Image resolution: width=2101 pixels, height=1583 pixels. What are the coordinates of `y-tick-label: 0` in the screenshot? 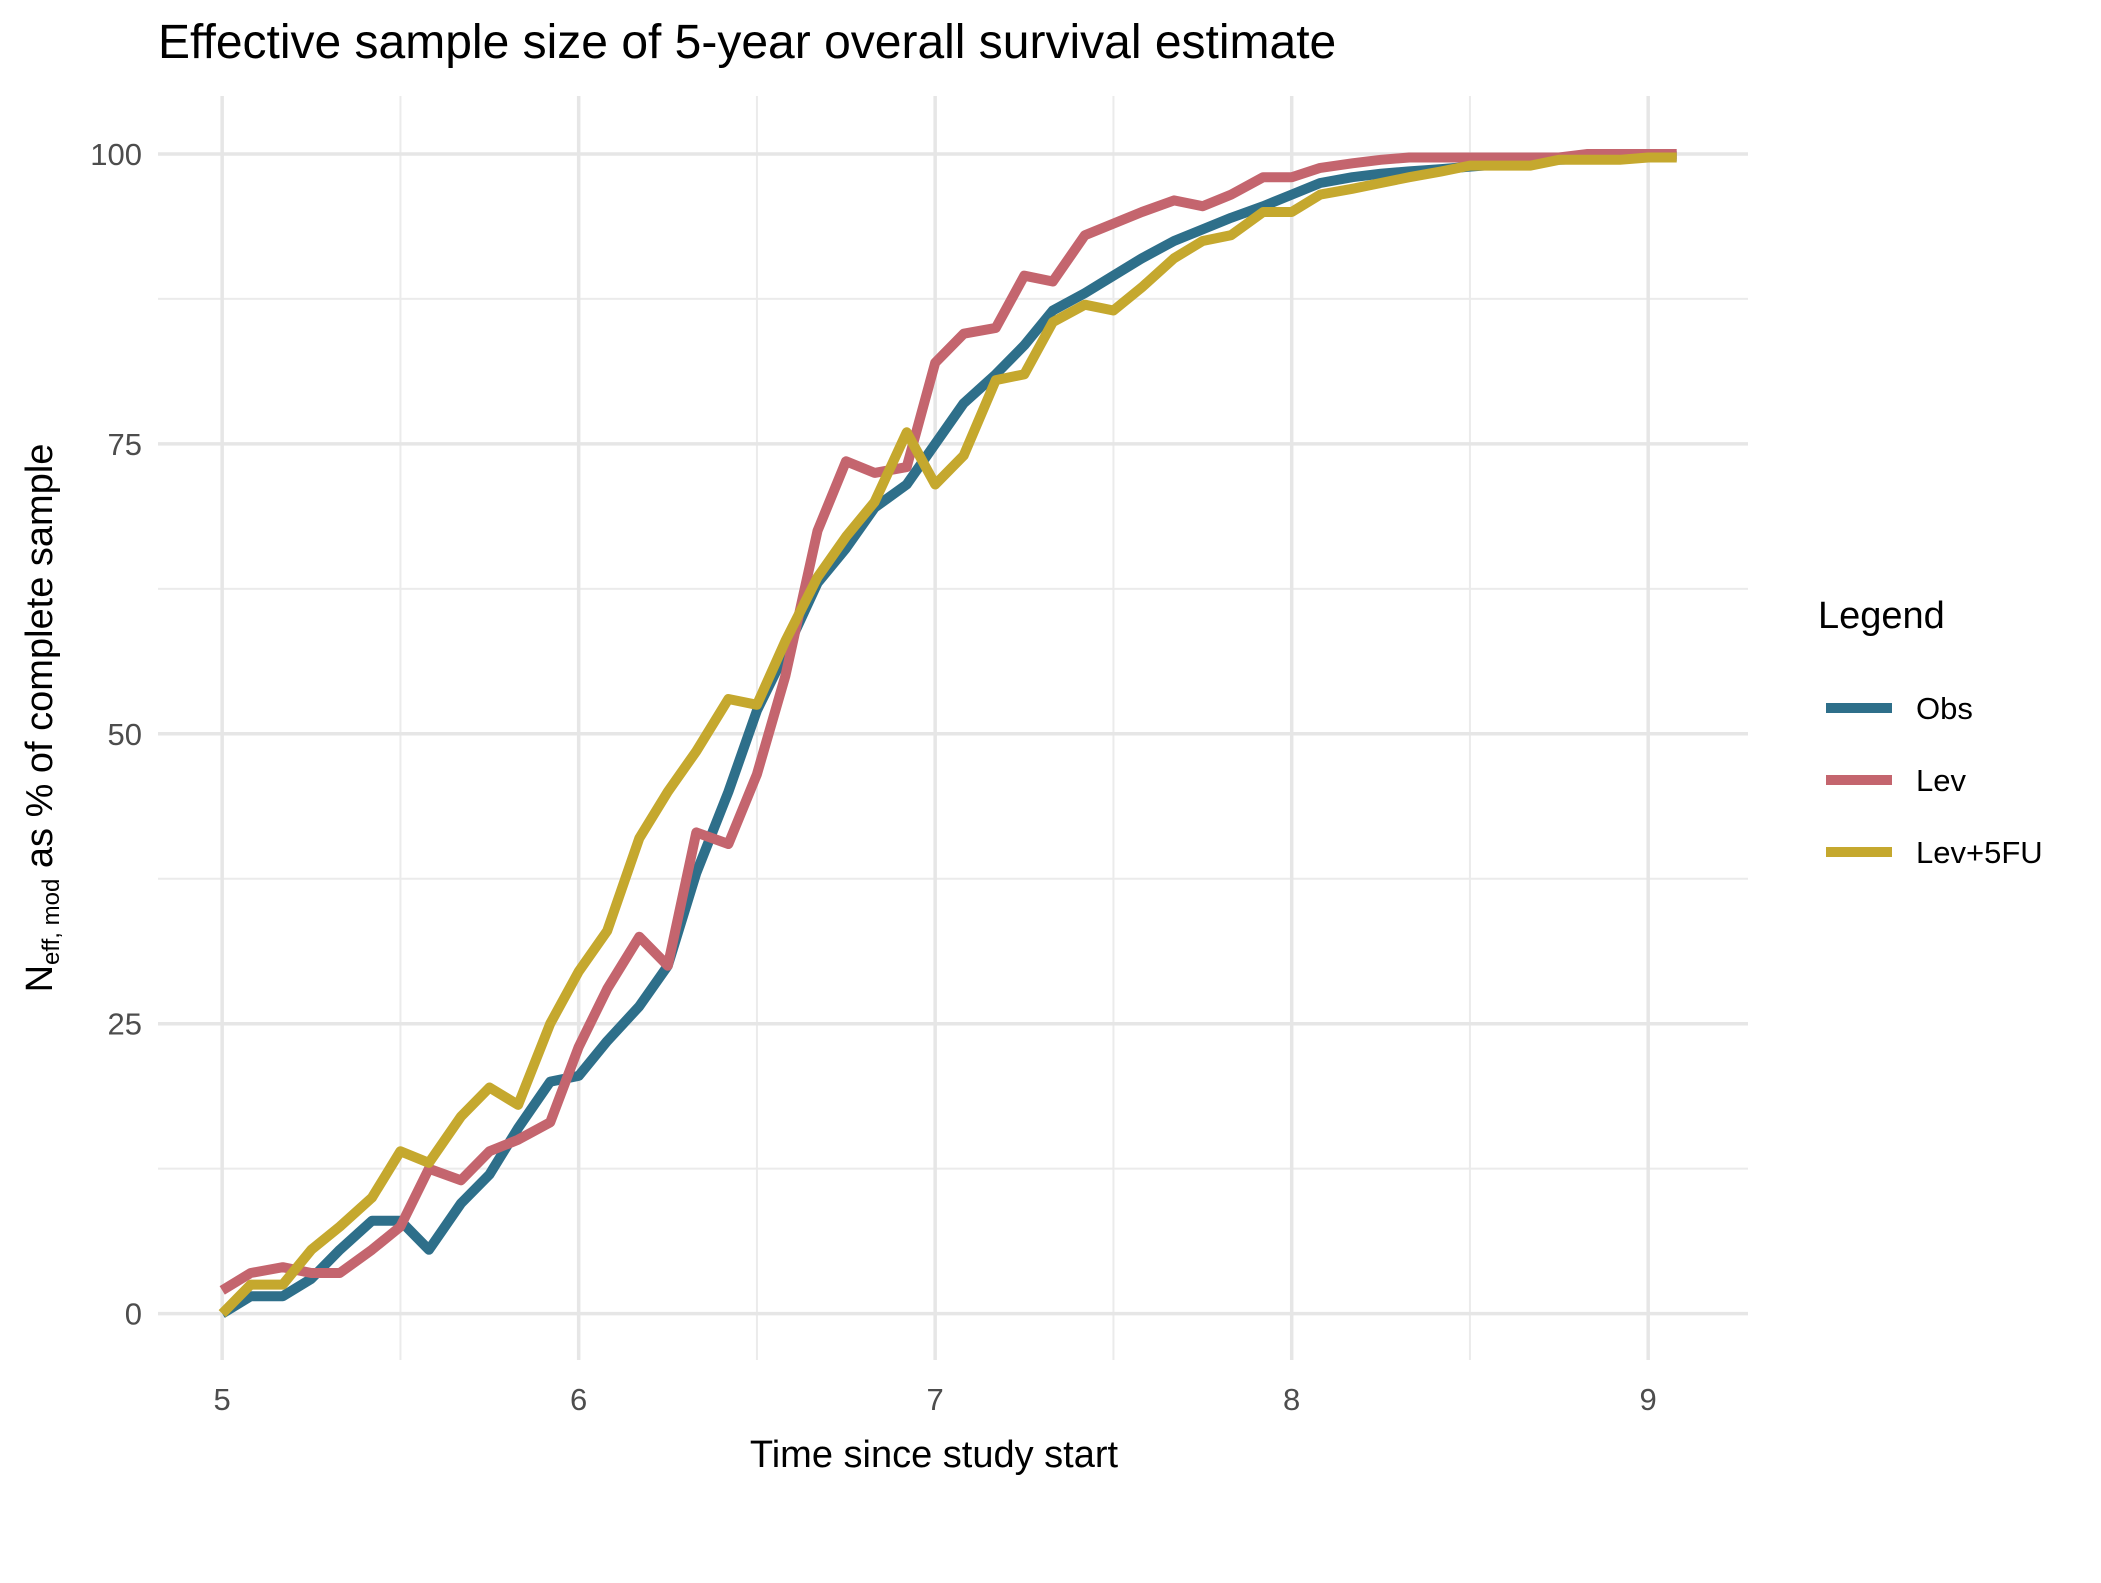 It's located at (133, 1314).